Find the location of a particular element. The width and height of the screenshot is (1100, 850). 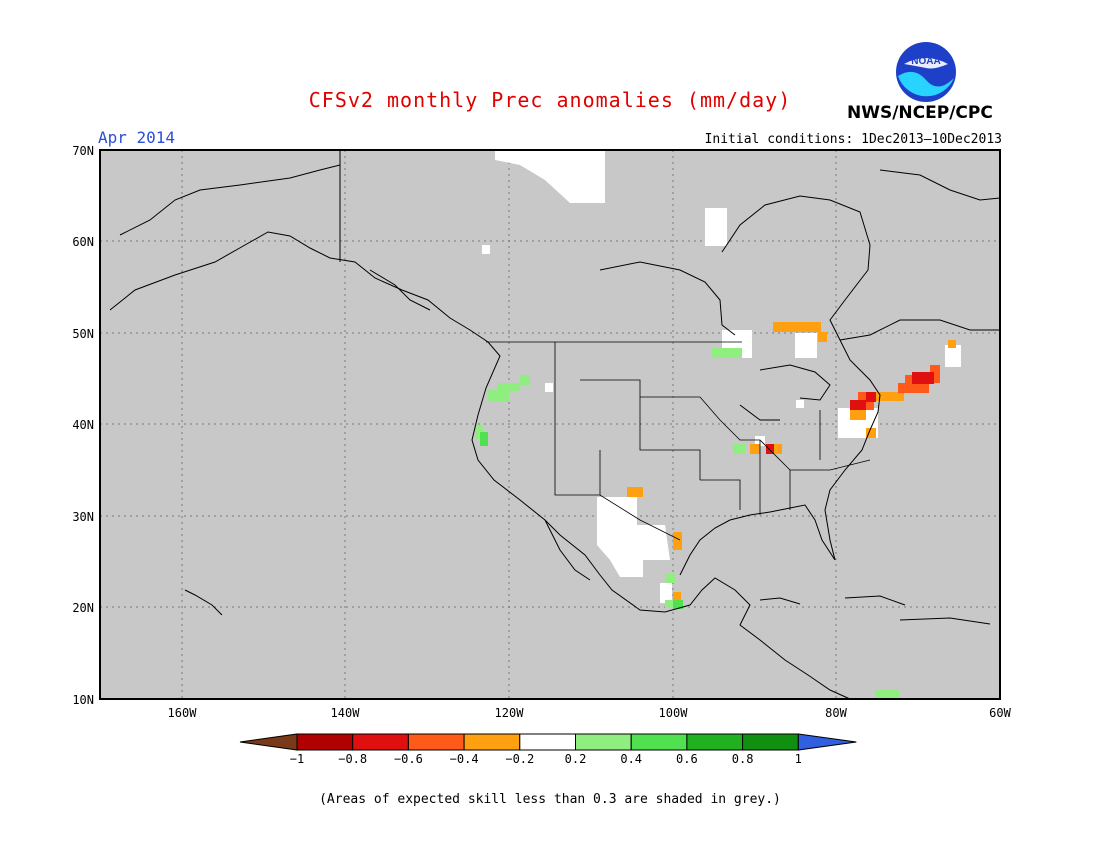

lat-axis: 70N 60N 50N 40N 30N 20N 10N is located at coordinates (83, 425).